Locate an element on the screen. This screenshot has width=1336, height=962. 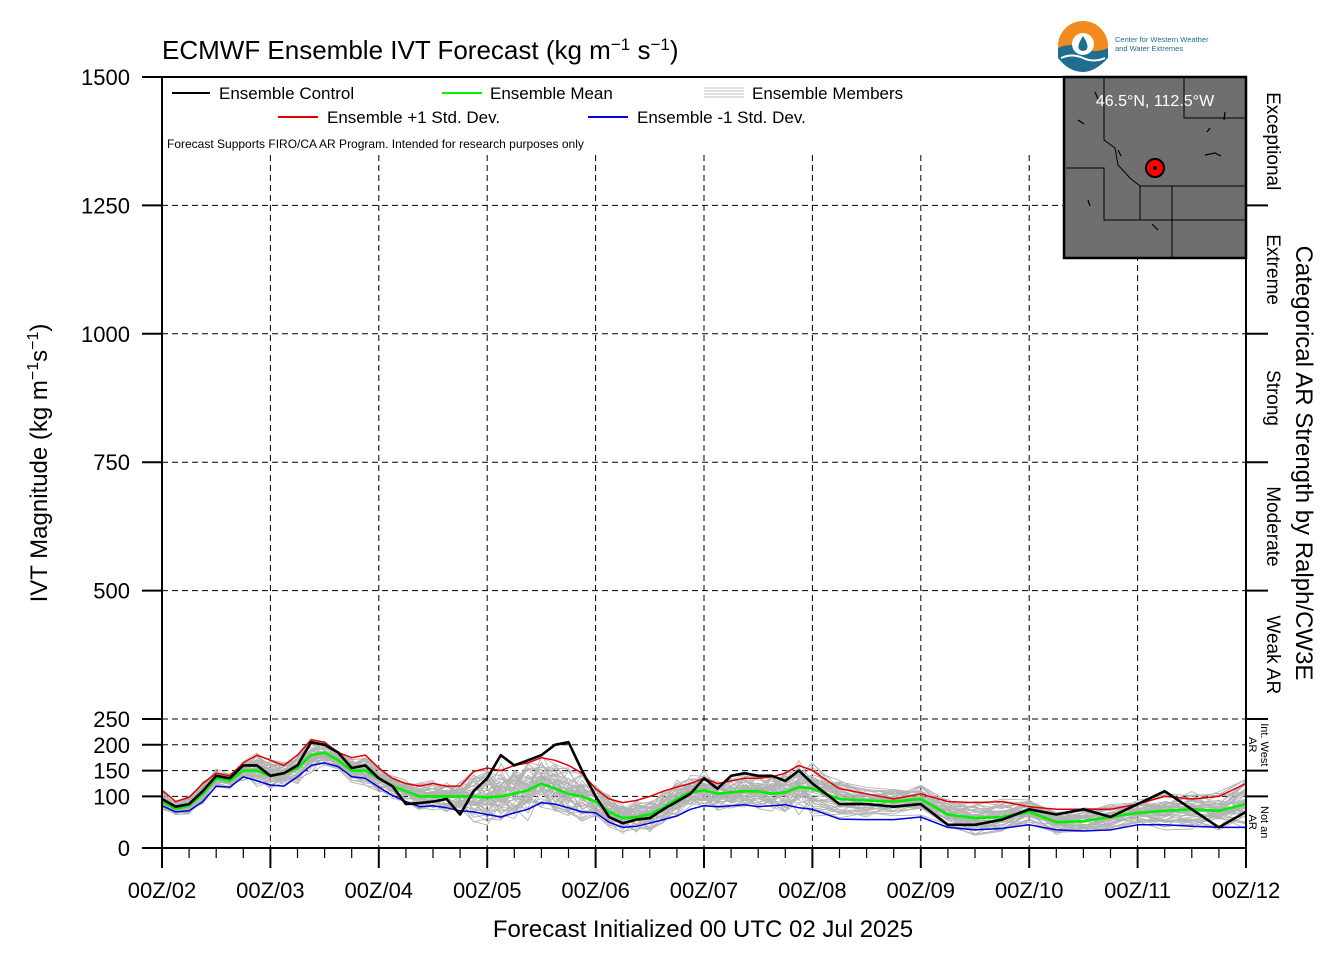
legend-entry-label: Ensemble Members is located at coordinates (827, 93).